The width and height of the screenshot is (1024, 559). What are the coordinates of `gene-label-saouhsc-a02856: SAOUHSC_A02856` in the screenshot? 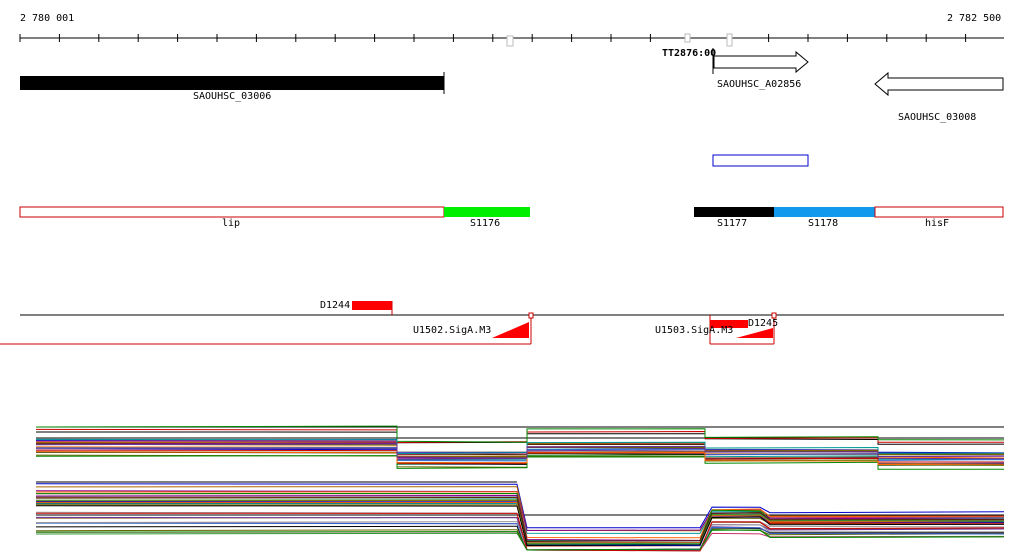 It's located at (759, 84).